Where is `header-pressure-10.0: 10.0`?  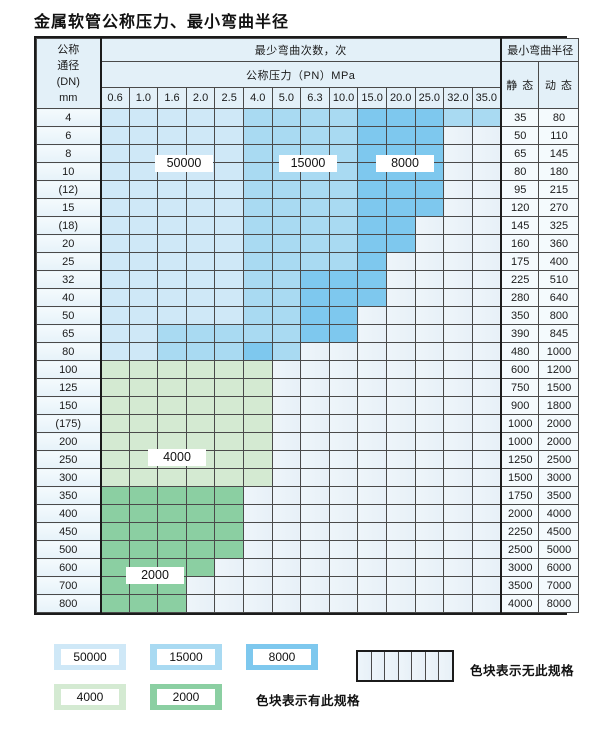
header-pressure-10.0: 10.0 is located at coordinates (343, 98).